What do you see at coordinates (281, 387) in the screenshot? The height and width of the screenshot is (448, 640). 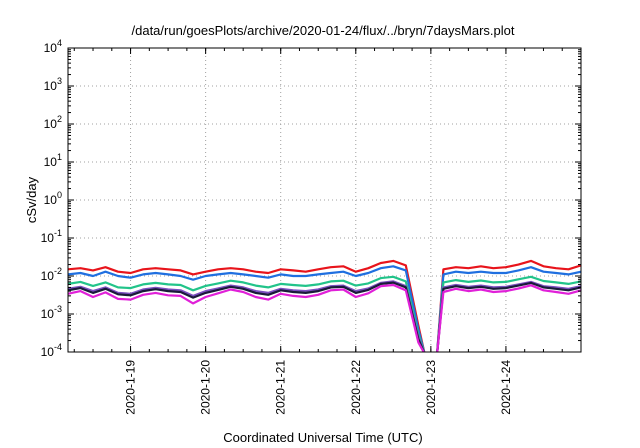 I see `x-tick-label: 2020-1-21` at bounding box center [281, 387].